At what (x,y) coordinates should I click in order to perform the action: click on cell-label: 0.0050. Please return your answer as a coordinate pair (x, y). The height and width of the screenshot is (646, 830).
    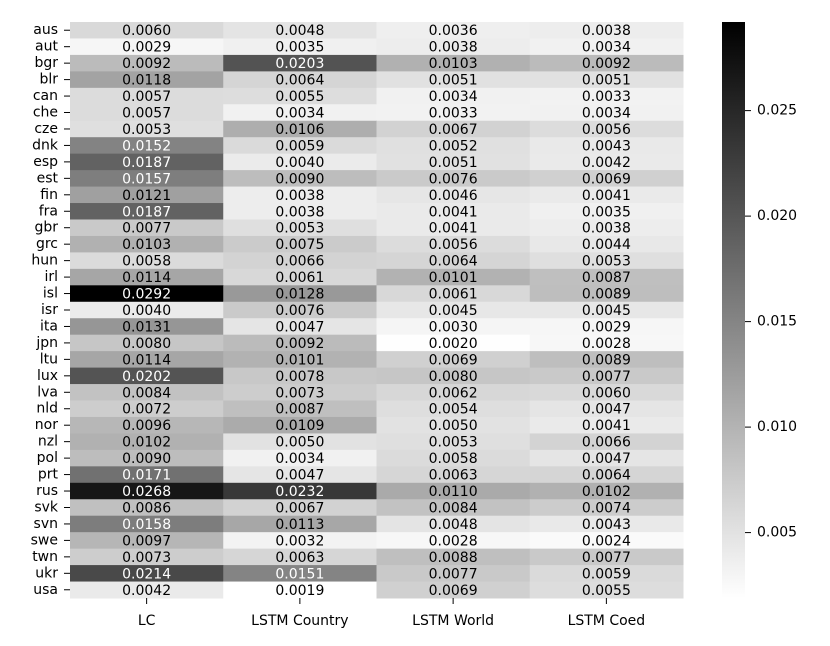
    Looking at the image, I should click on (299, 443).